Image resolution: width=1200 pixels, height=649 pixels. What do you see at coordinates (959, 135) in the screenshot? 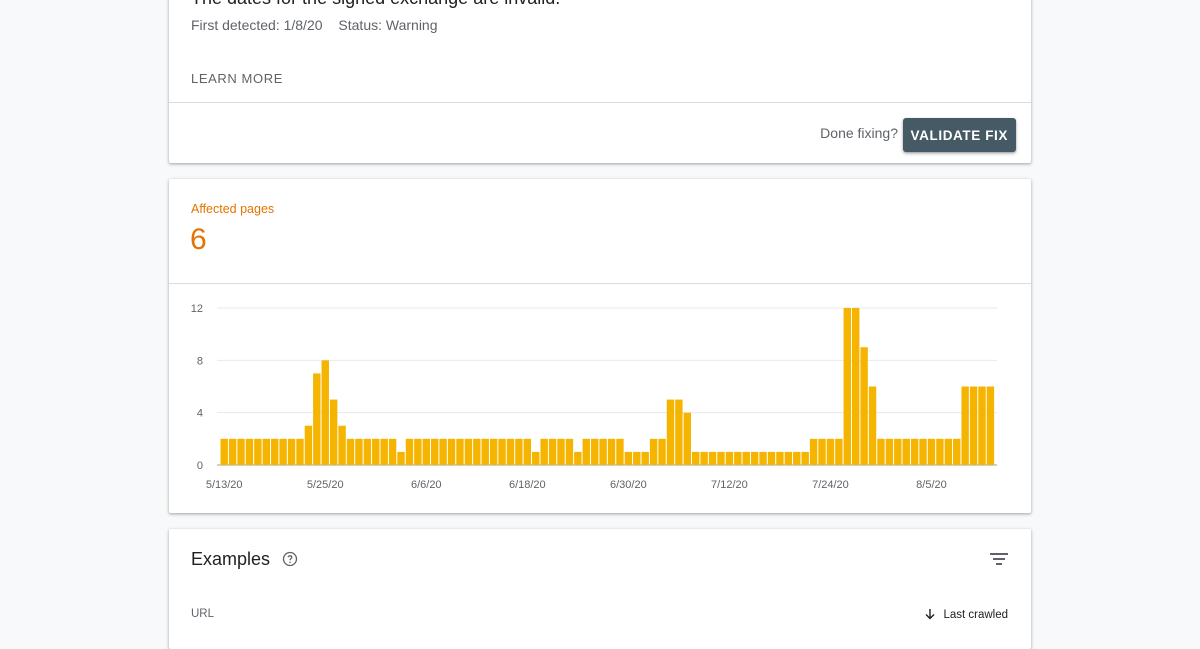
I see `validate-fix-button: VALIDATE FIX` at bounding box center [959, 135].